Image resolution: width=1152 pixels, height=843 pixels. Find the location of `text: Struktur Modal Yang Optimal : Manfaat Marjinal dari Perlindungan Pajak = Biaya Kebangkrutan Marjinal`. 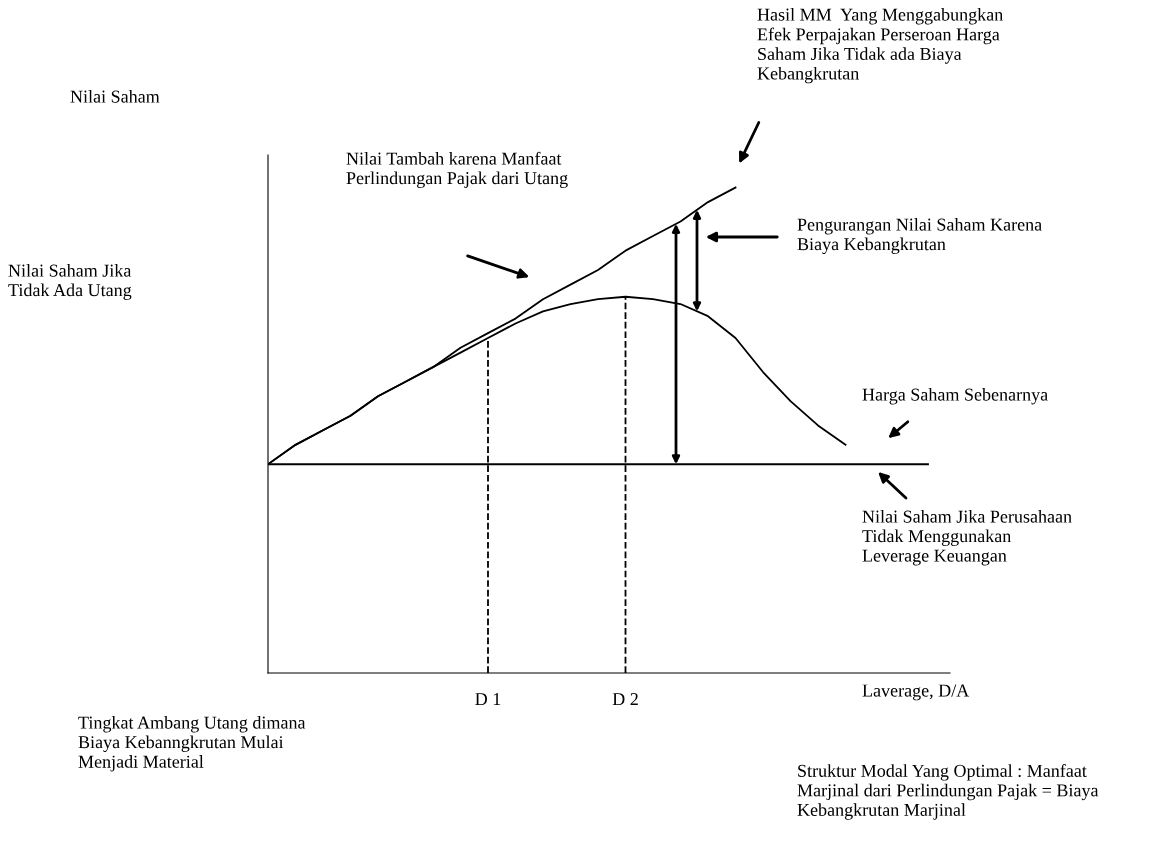

text: Struktur Modal Yang Optimal : Manfaat Marjinal dari Perlindungan Pajak = Biaya Kebangkrutan Marjinal is located at coordinates (948, 792).